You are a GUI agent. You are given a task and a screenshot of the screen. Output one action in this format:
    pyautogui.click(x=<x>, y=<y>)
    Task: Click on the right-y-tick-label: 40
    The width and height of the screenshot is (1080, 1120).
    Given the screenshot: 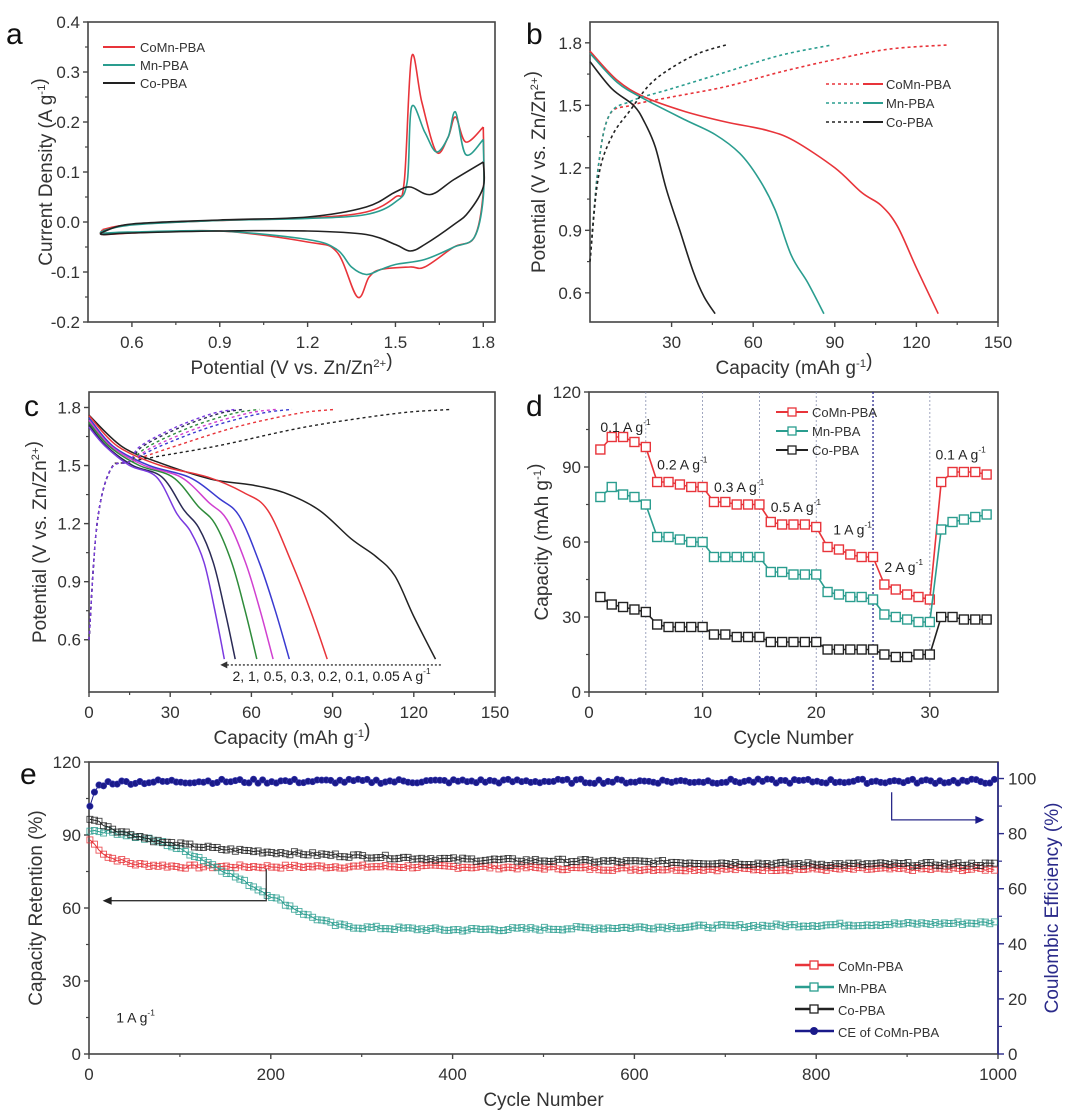 What is the action you would take?
    pyautogui.click(x=1017, y=944)
    